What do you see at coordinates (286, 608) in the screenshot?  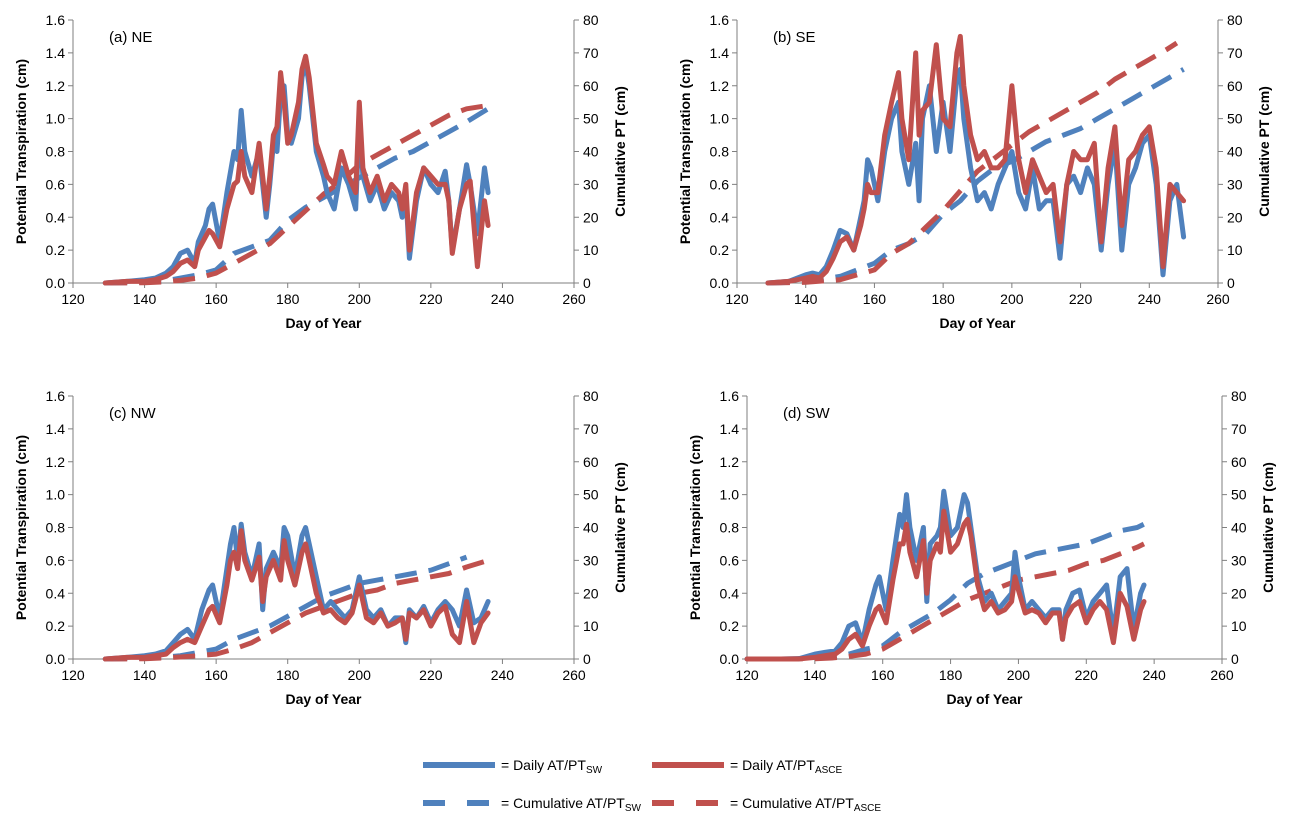 I see `series-line-cum-sw` at bounding box center [286, 608].